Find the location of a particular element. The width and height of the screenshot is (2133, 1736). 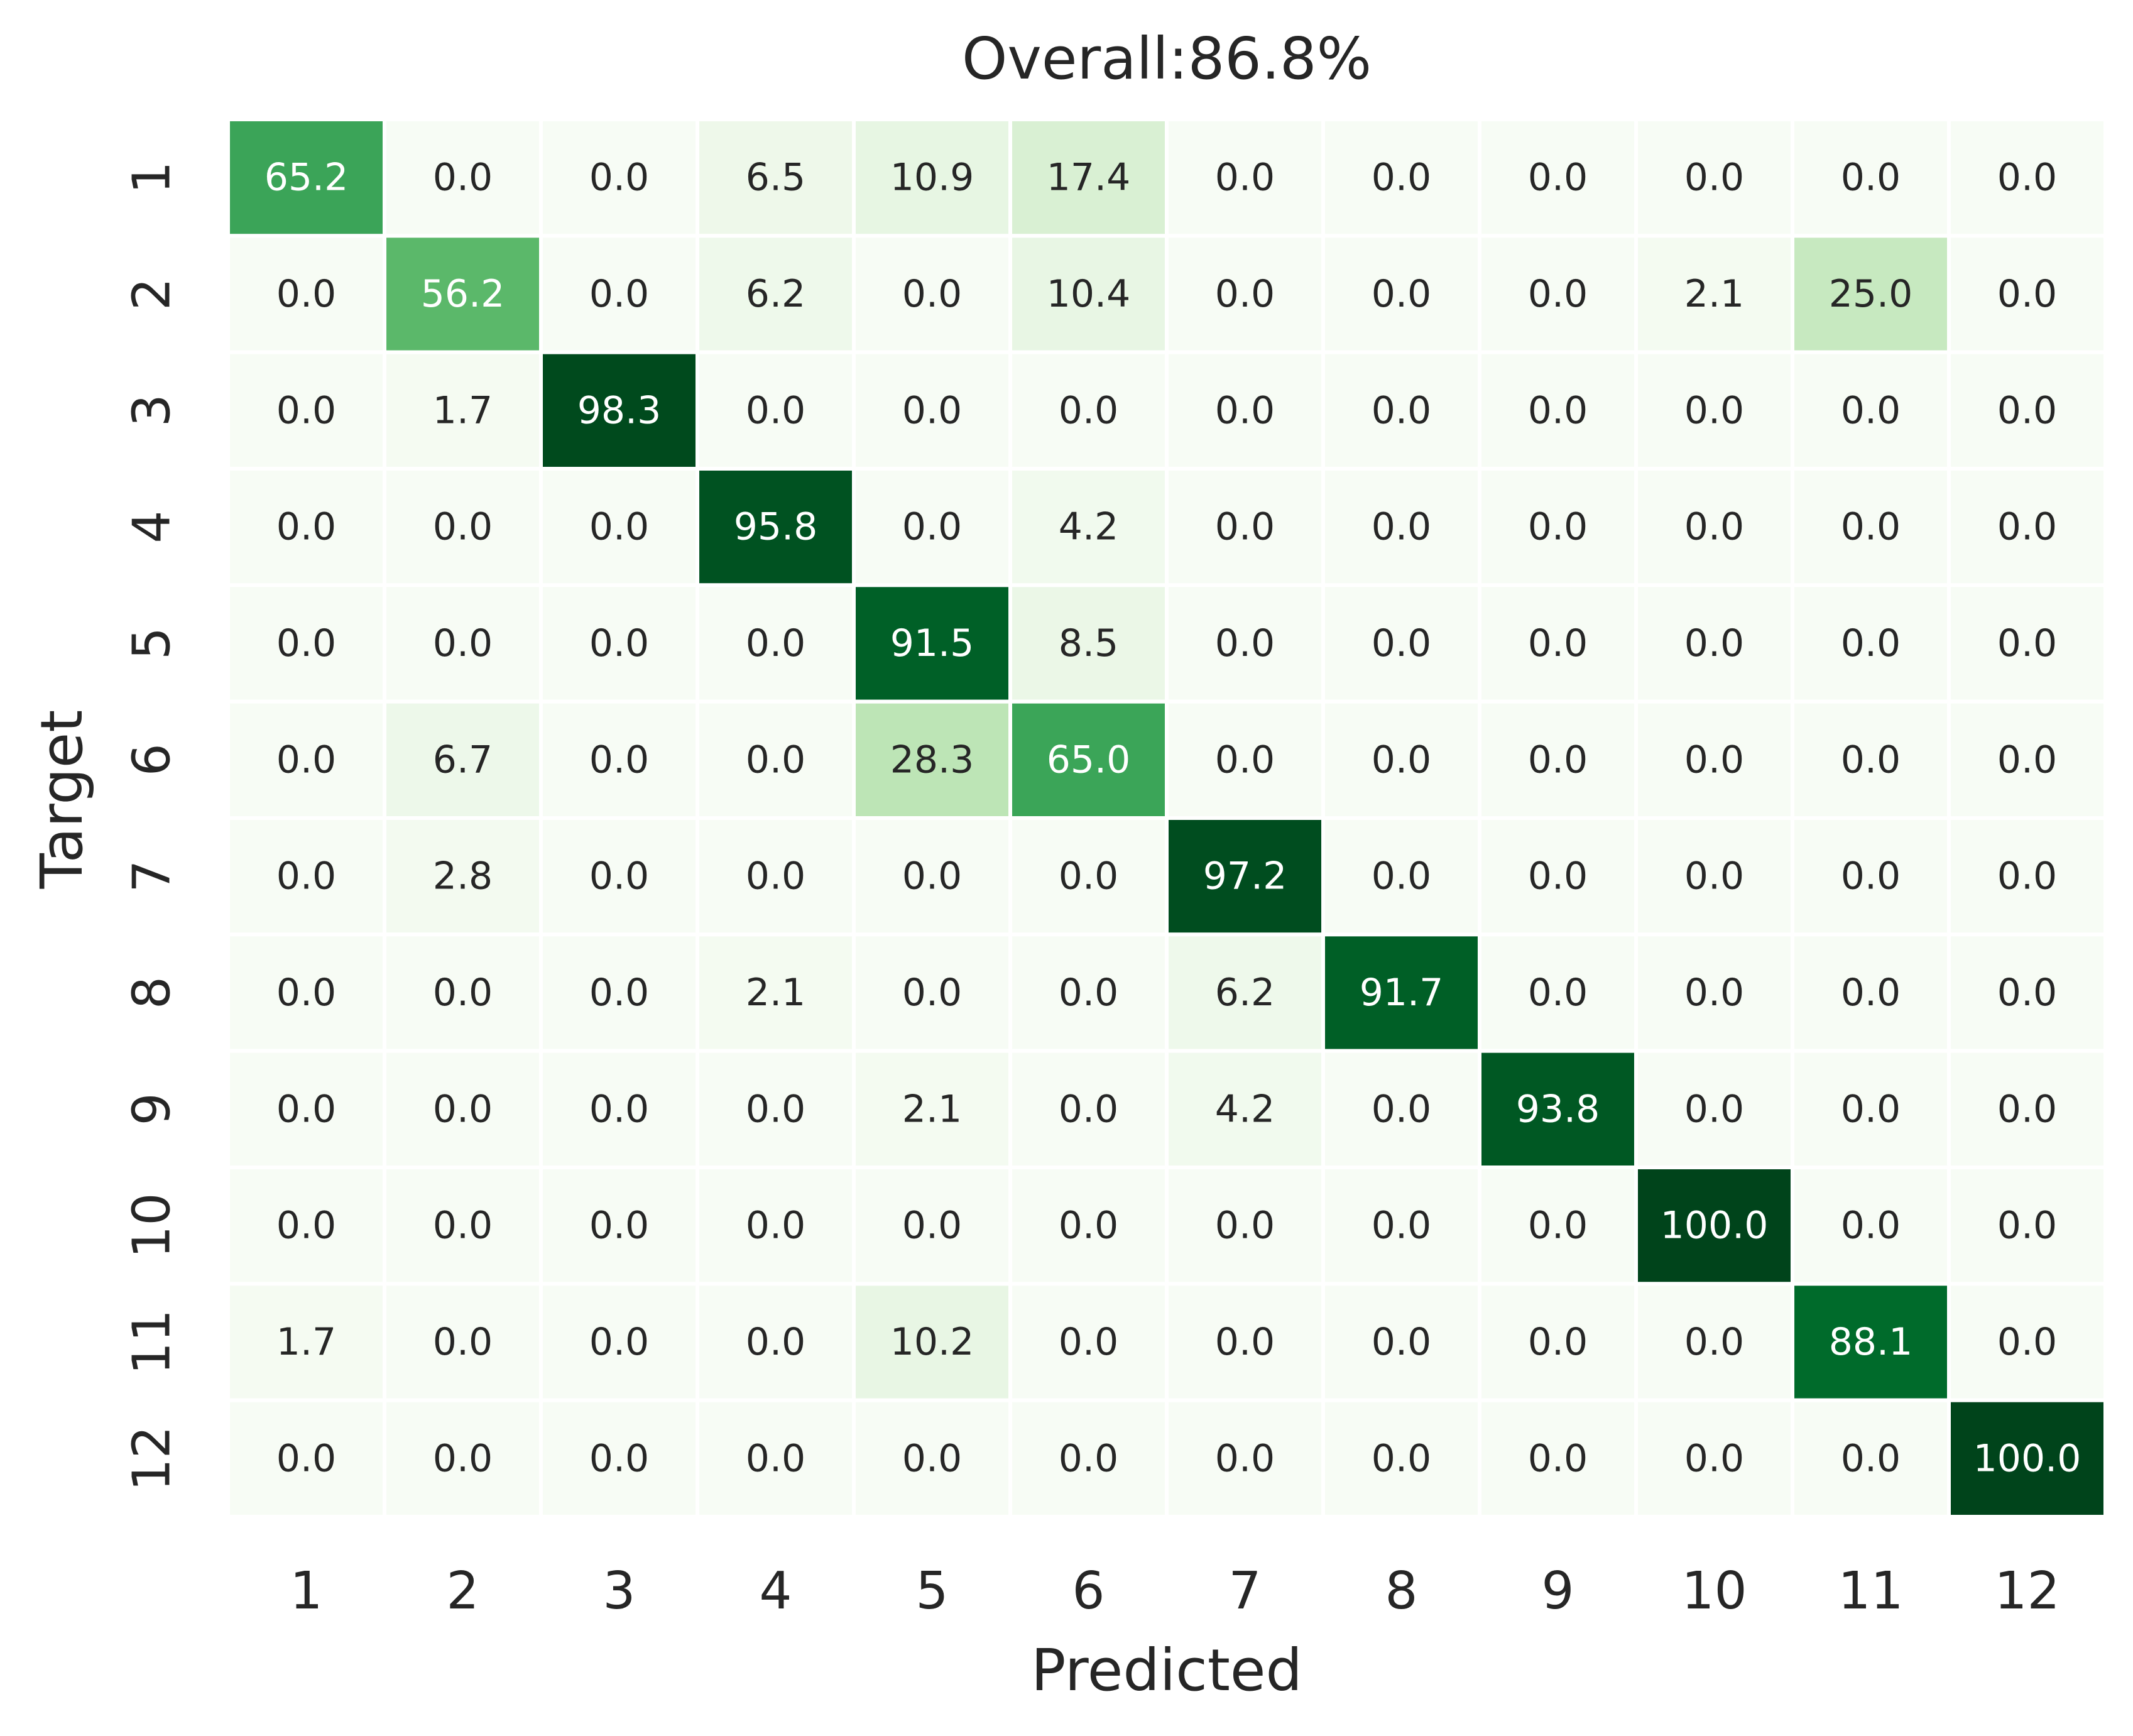

chart-title: Overall:86.8% is located at coordinates (1167, 58).